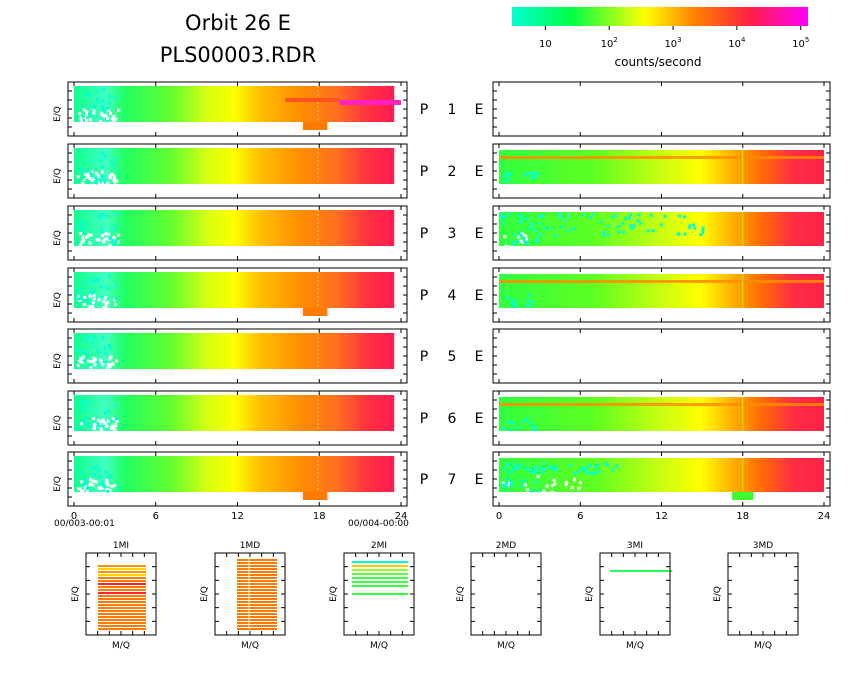  What do you see at coordinates (74, 516) in the screenshot?
I see `left-x-tick-label: 0` at bounding box center [74, 516].